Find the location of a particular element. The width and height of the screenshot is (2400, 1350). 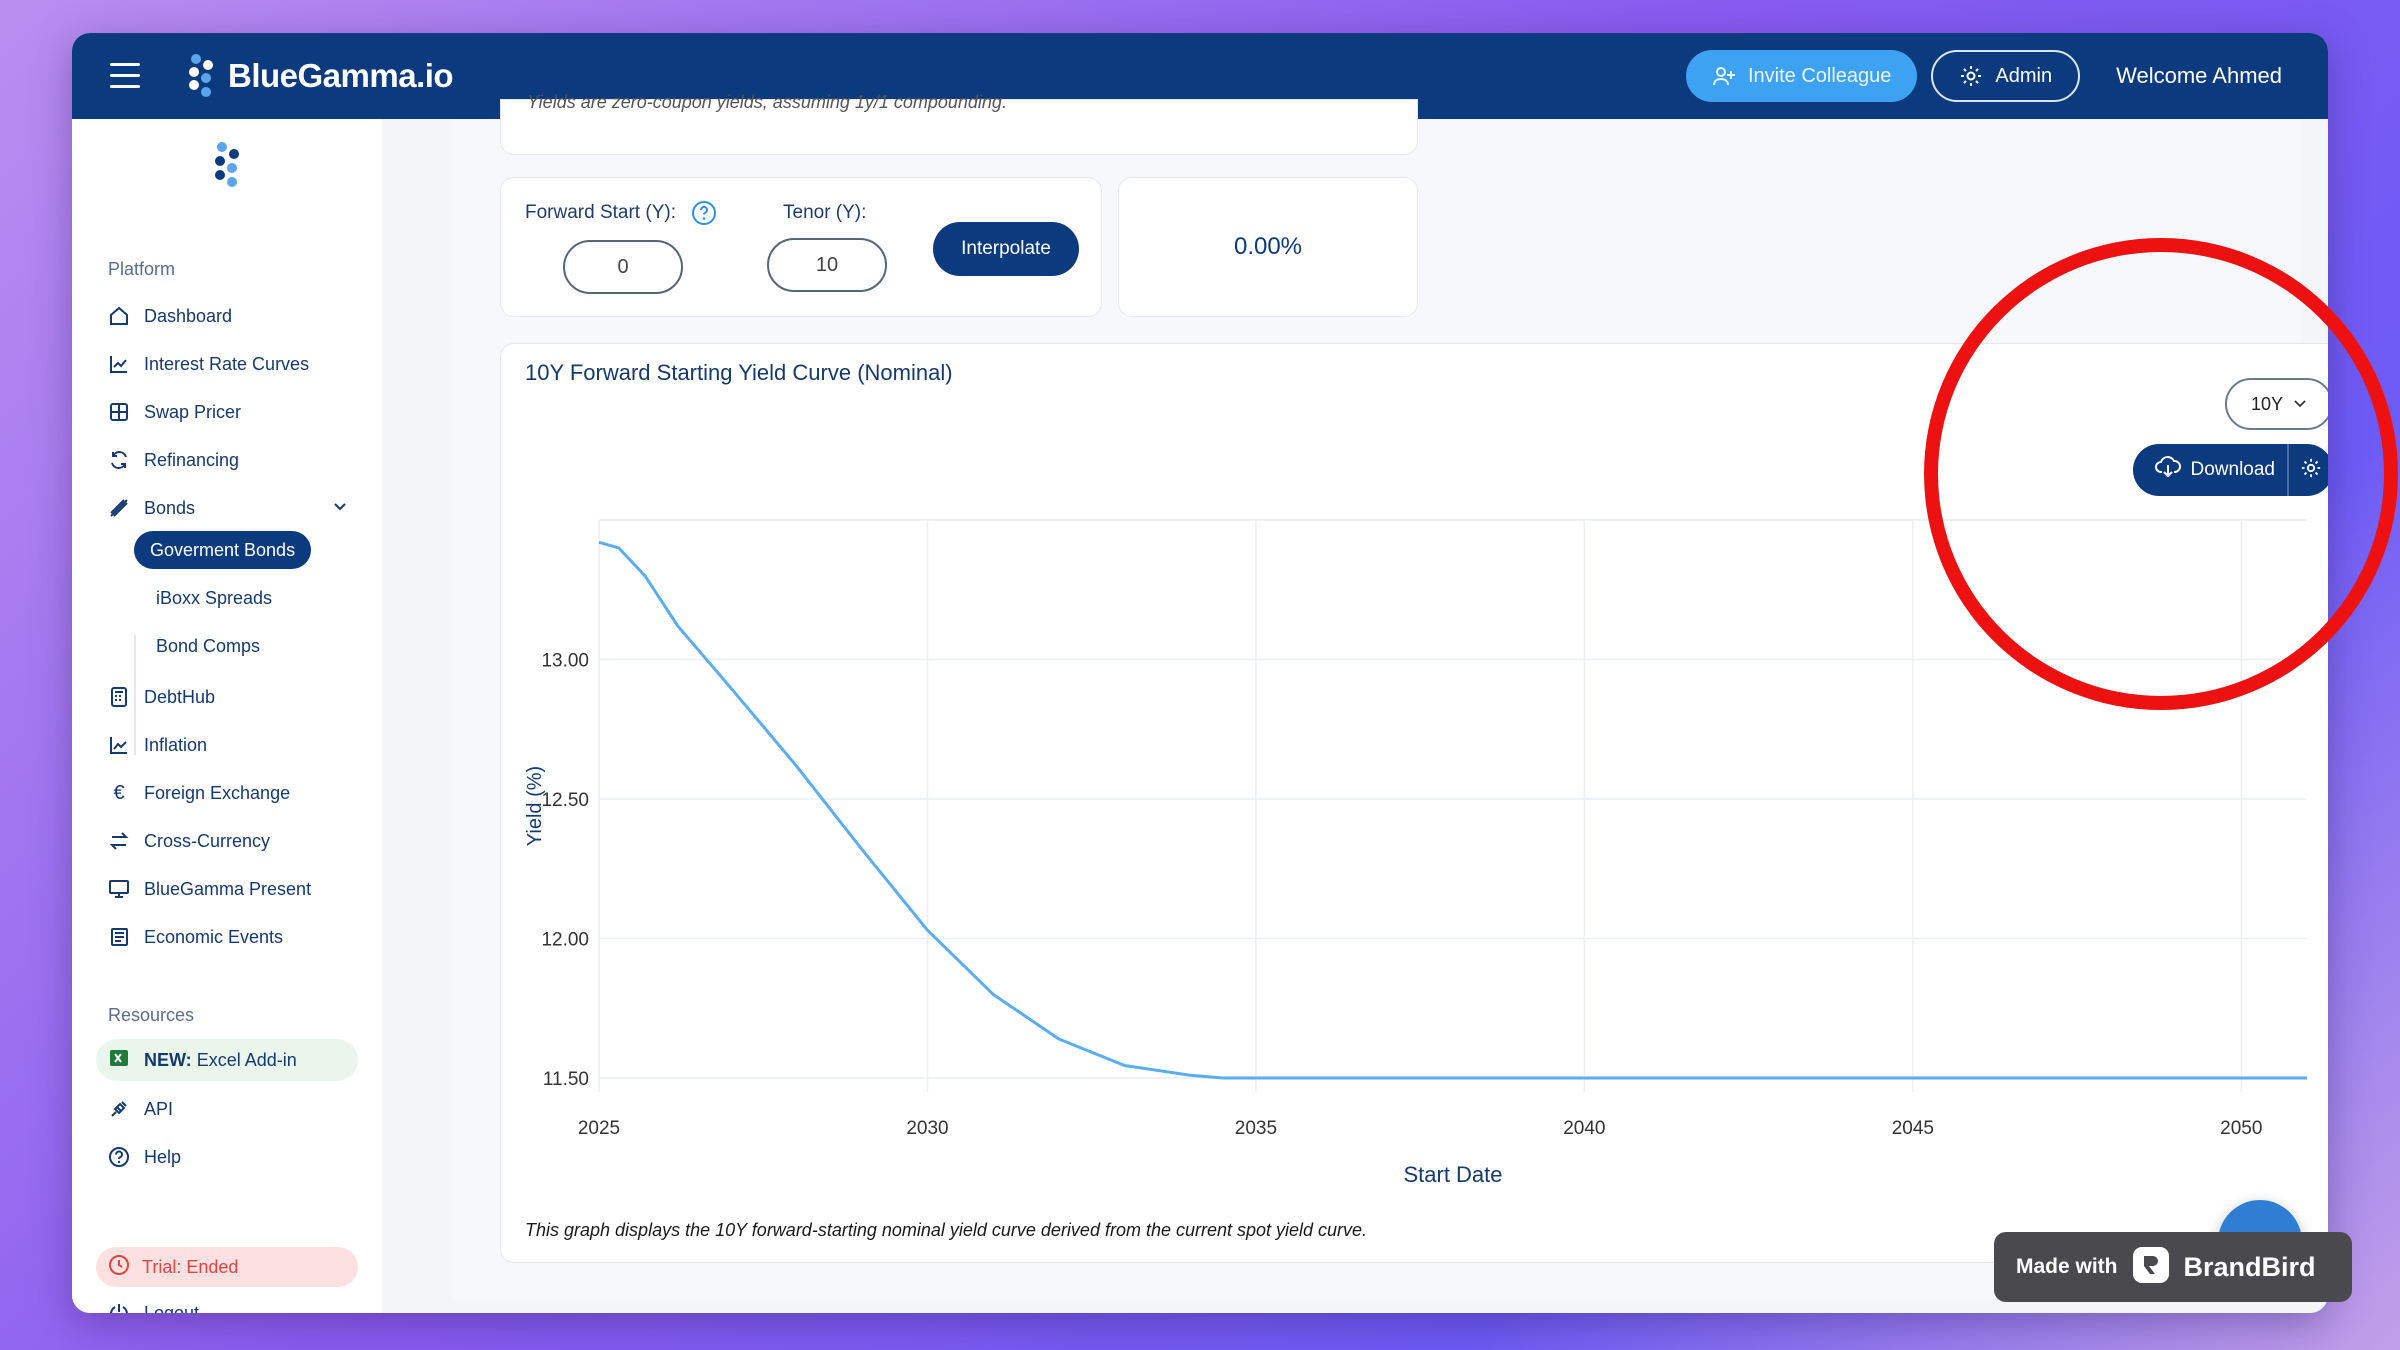

sidebar-item-inflation: Inflation is located at coordinates (157, 745).